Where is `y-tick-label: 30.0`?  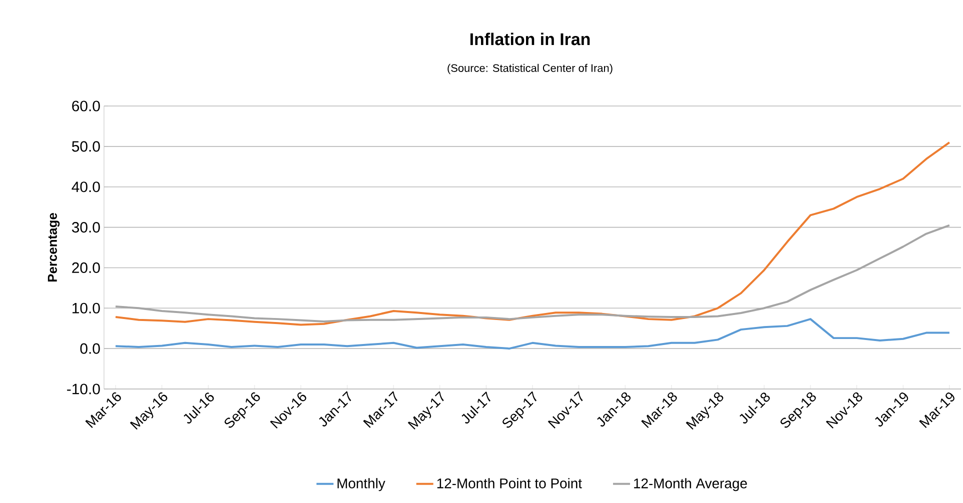 y-tick-label: 30.0 is located at coordinates (86, 227).